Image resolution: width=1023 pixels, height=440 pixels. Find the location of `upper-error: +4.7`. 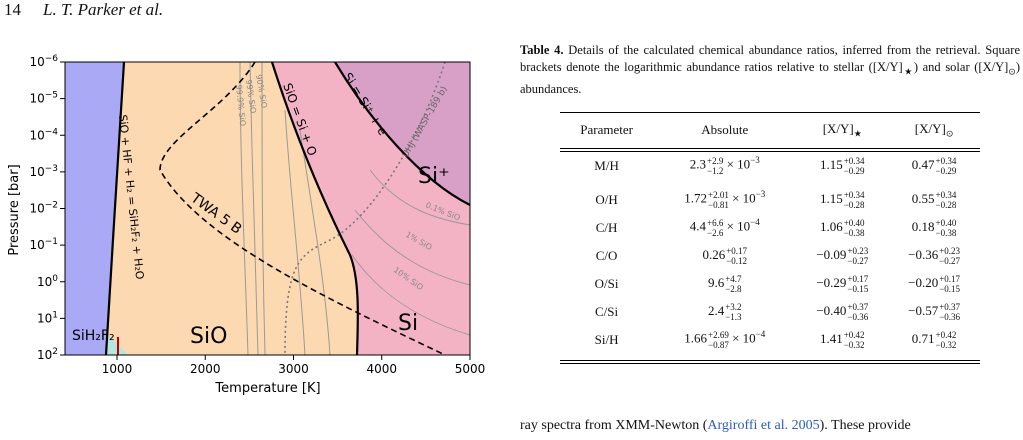

upper-error: +4.7 is located at coordinates (733, 278).